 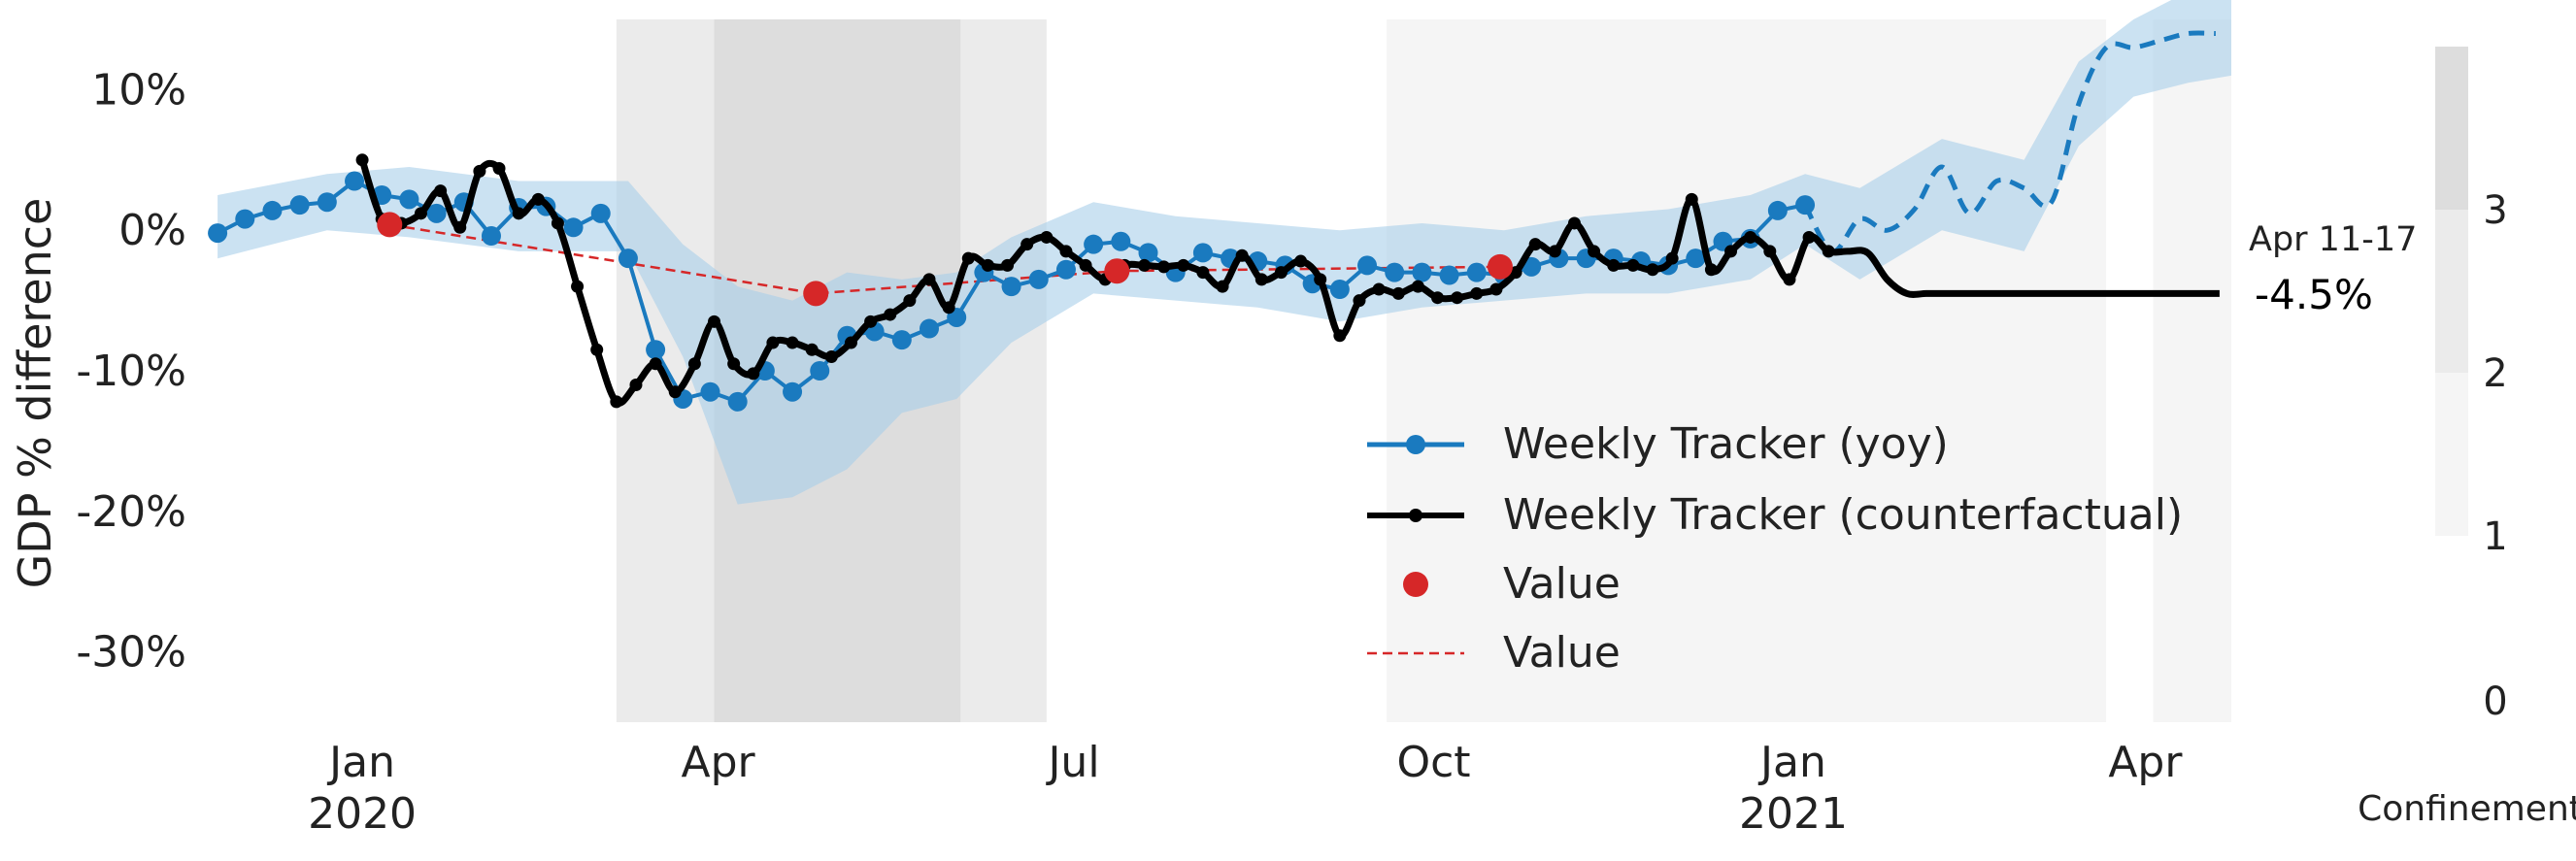 I want to click on x-tick-label-5: Apr, so click(x=2145, y=762).